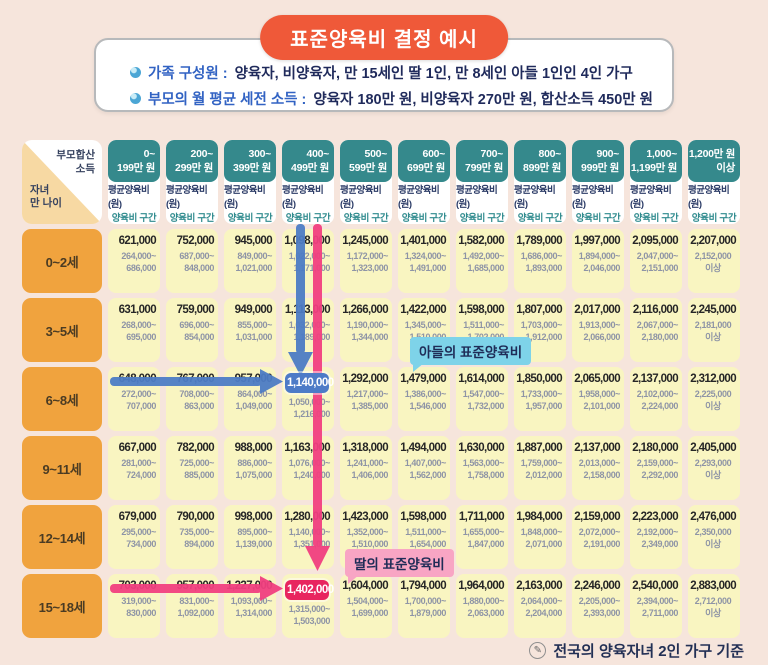 Image resolution: width=768 pixels, height=665 pixels. I want to click on average-support-value: 2,095,000, so click(655, 241).